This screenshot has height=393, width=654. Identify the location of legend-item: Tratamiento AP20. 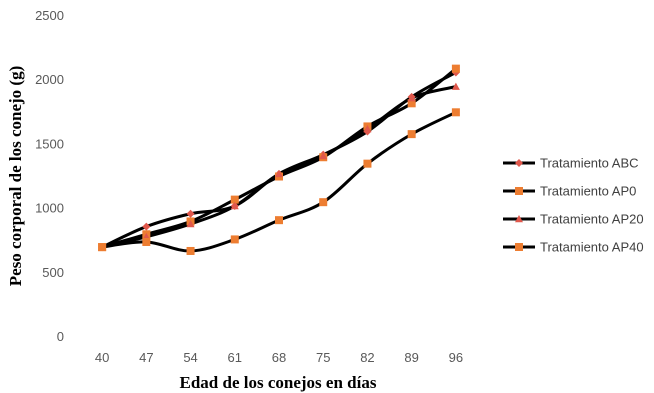
(573, 219).